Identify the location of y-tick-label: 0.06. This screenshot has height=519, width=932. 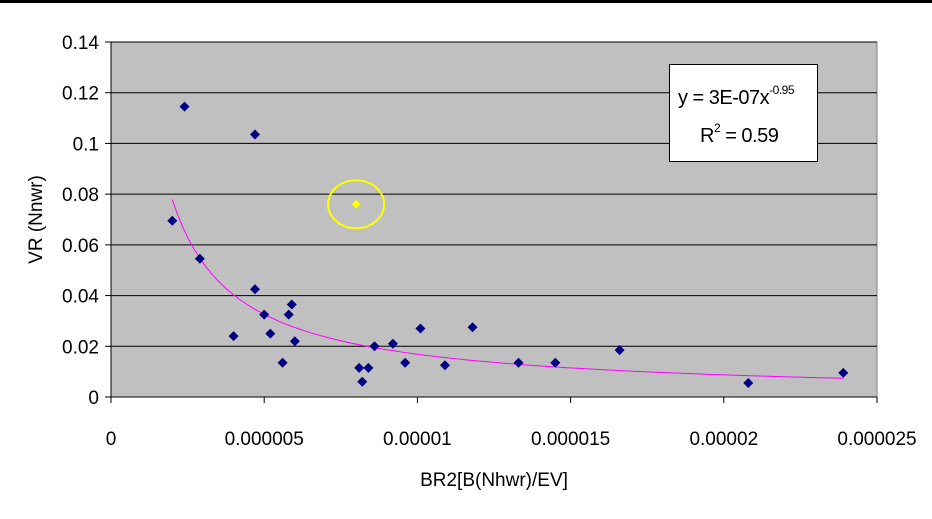
(80, 246).